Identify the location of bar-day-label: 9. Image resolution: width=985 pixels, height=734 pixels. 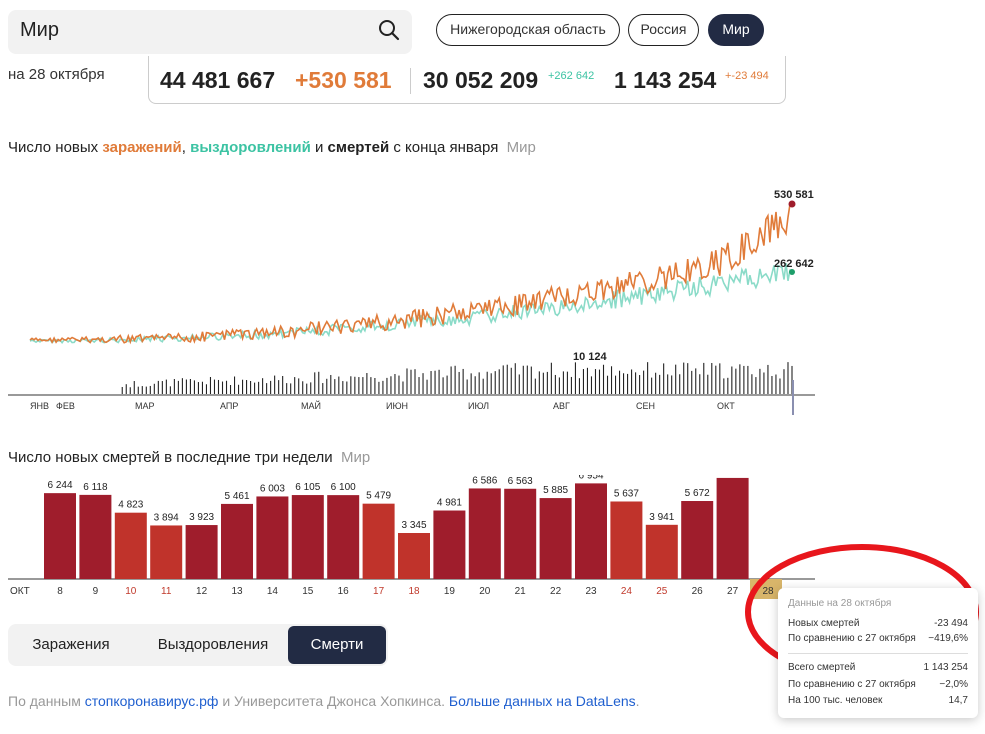
(96, 591).